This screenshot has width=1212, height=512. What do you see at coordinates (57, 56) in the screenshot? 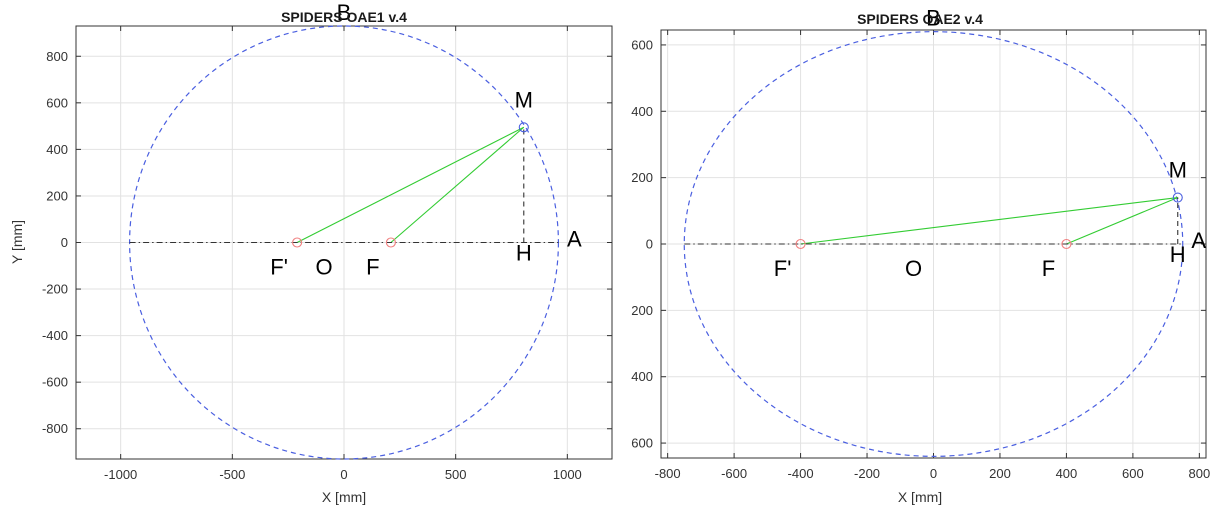
I see `y-tick-label: 800` at bounding box center [57, 56].